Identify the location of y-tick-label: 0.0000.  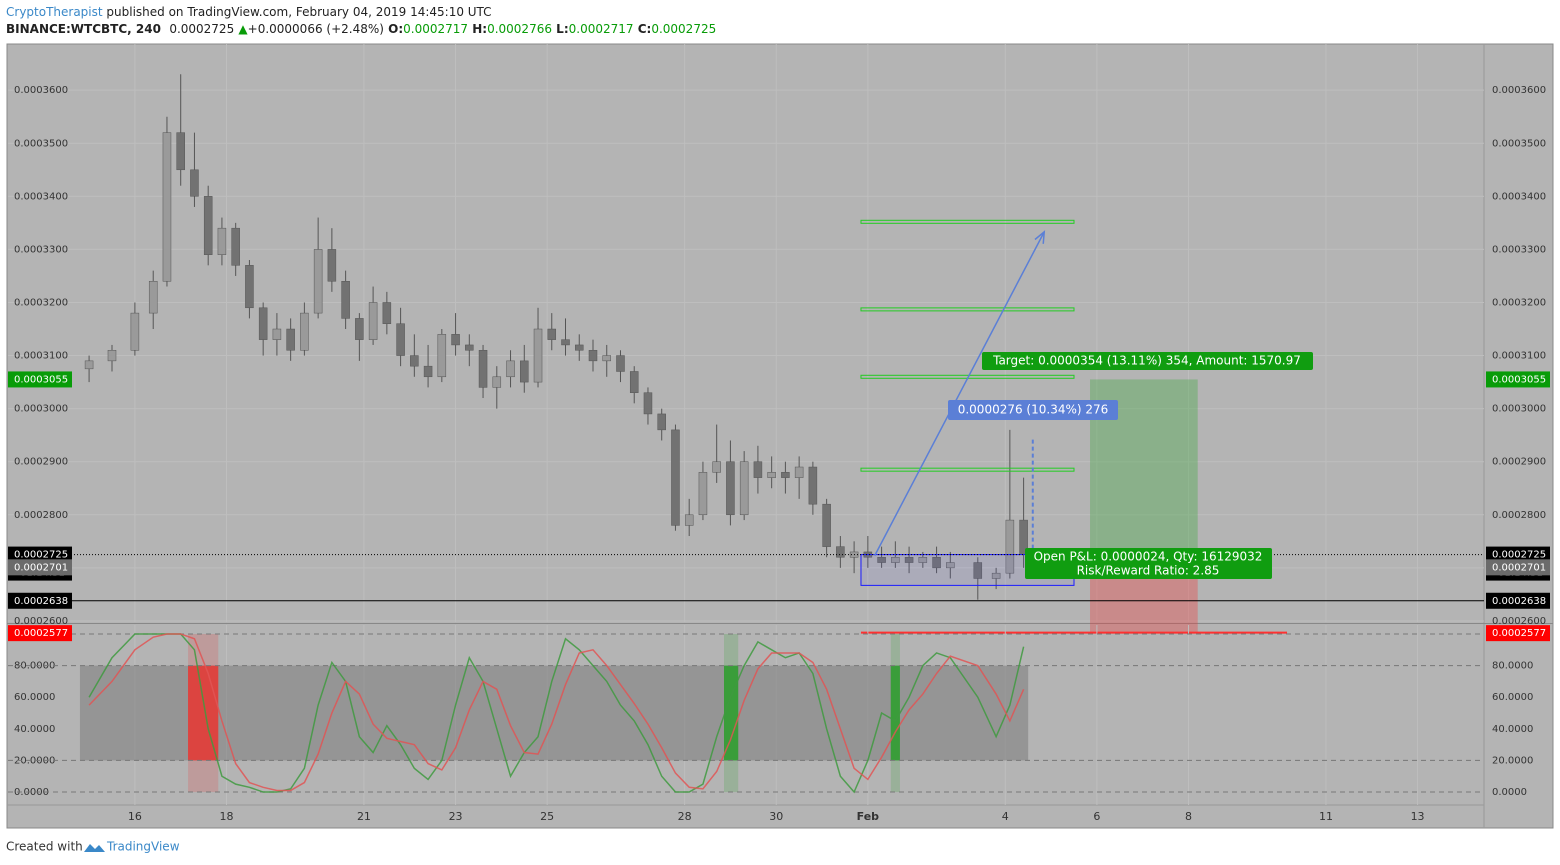
(31, 792).